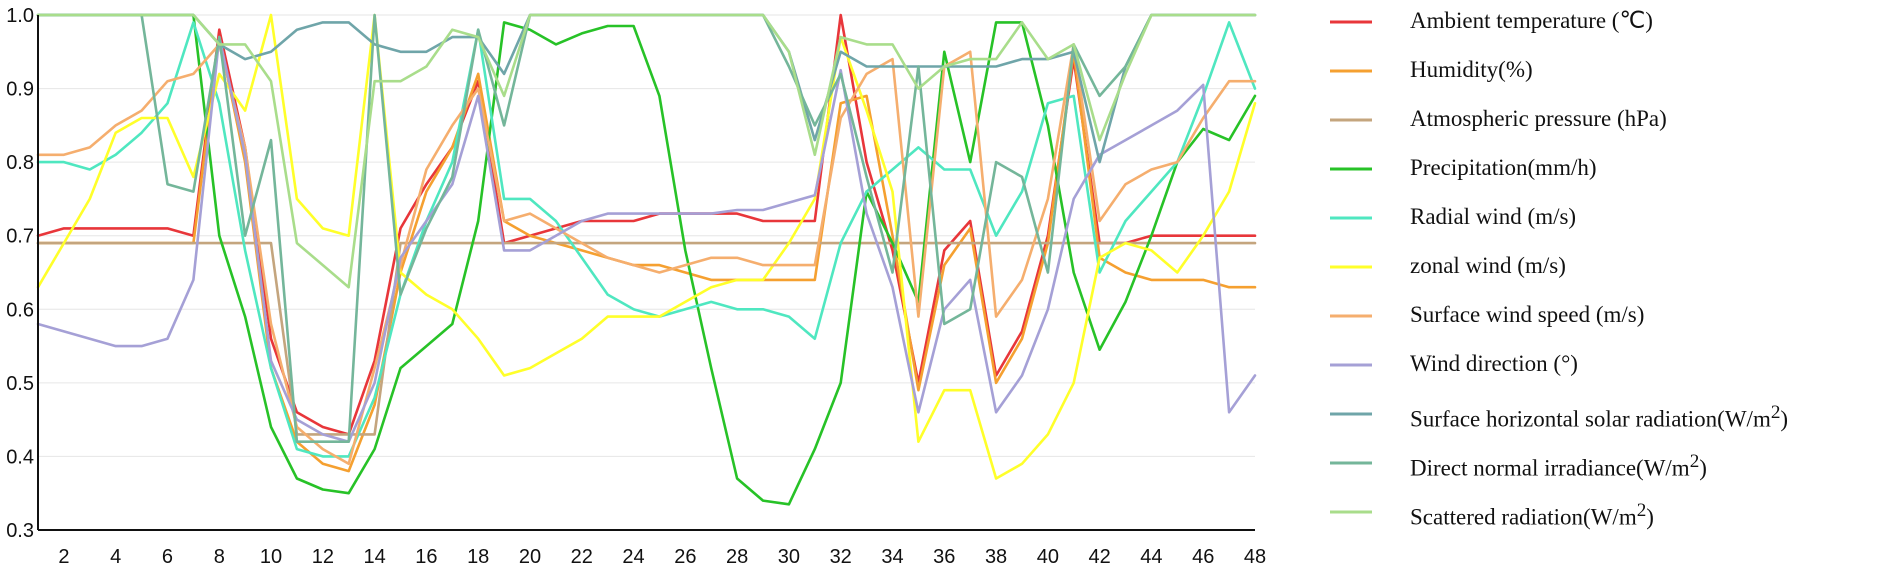  I want to click on x-tick-label: 4, so click(115, 557).